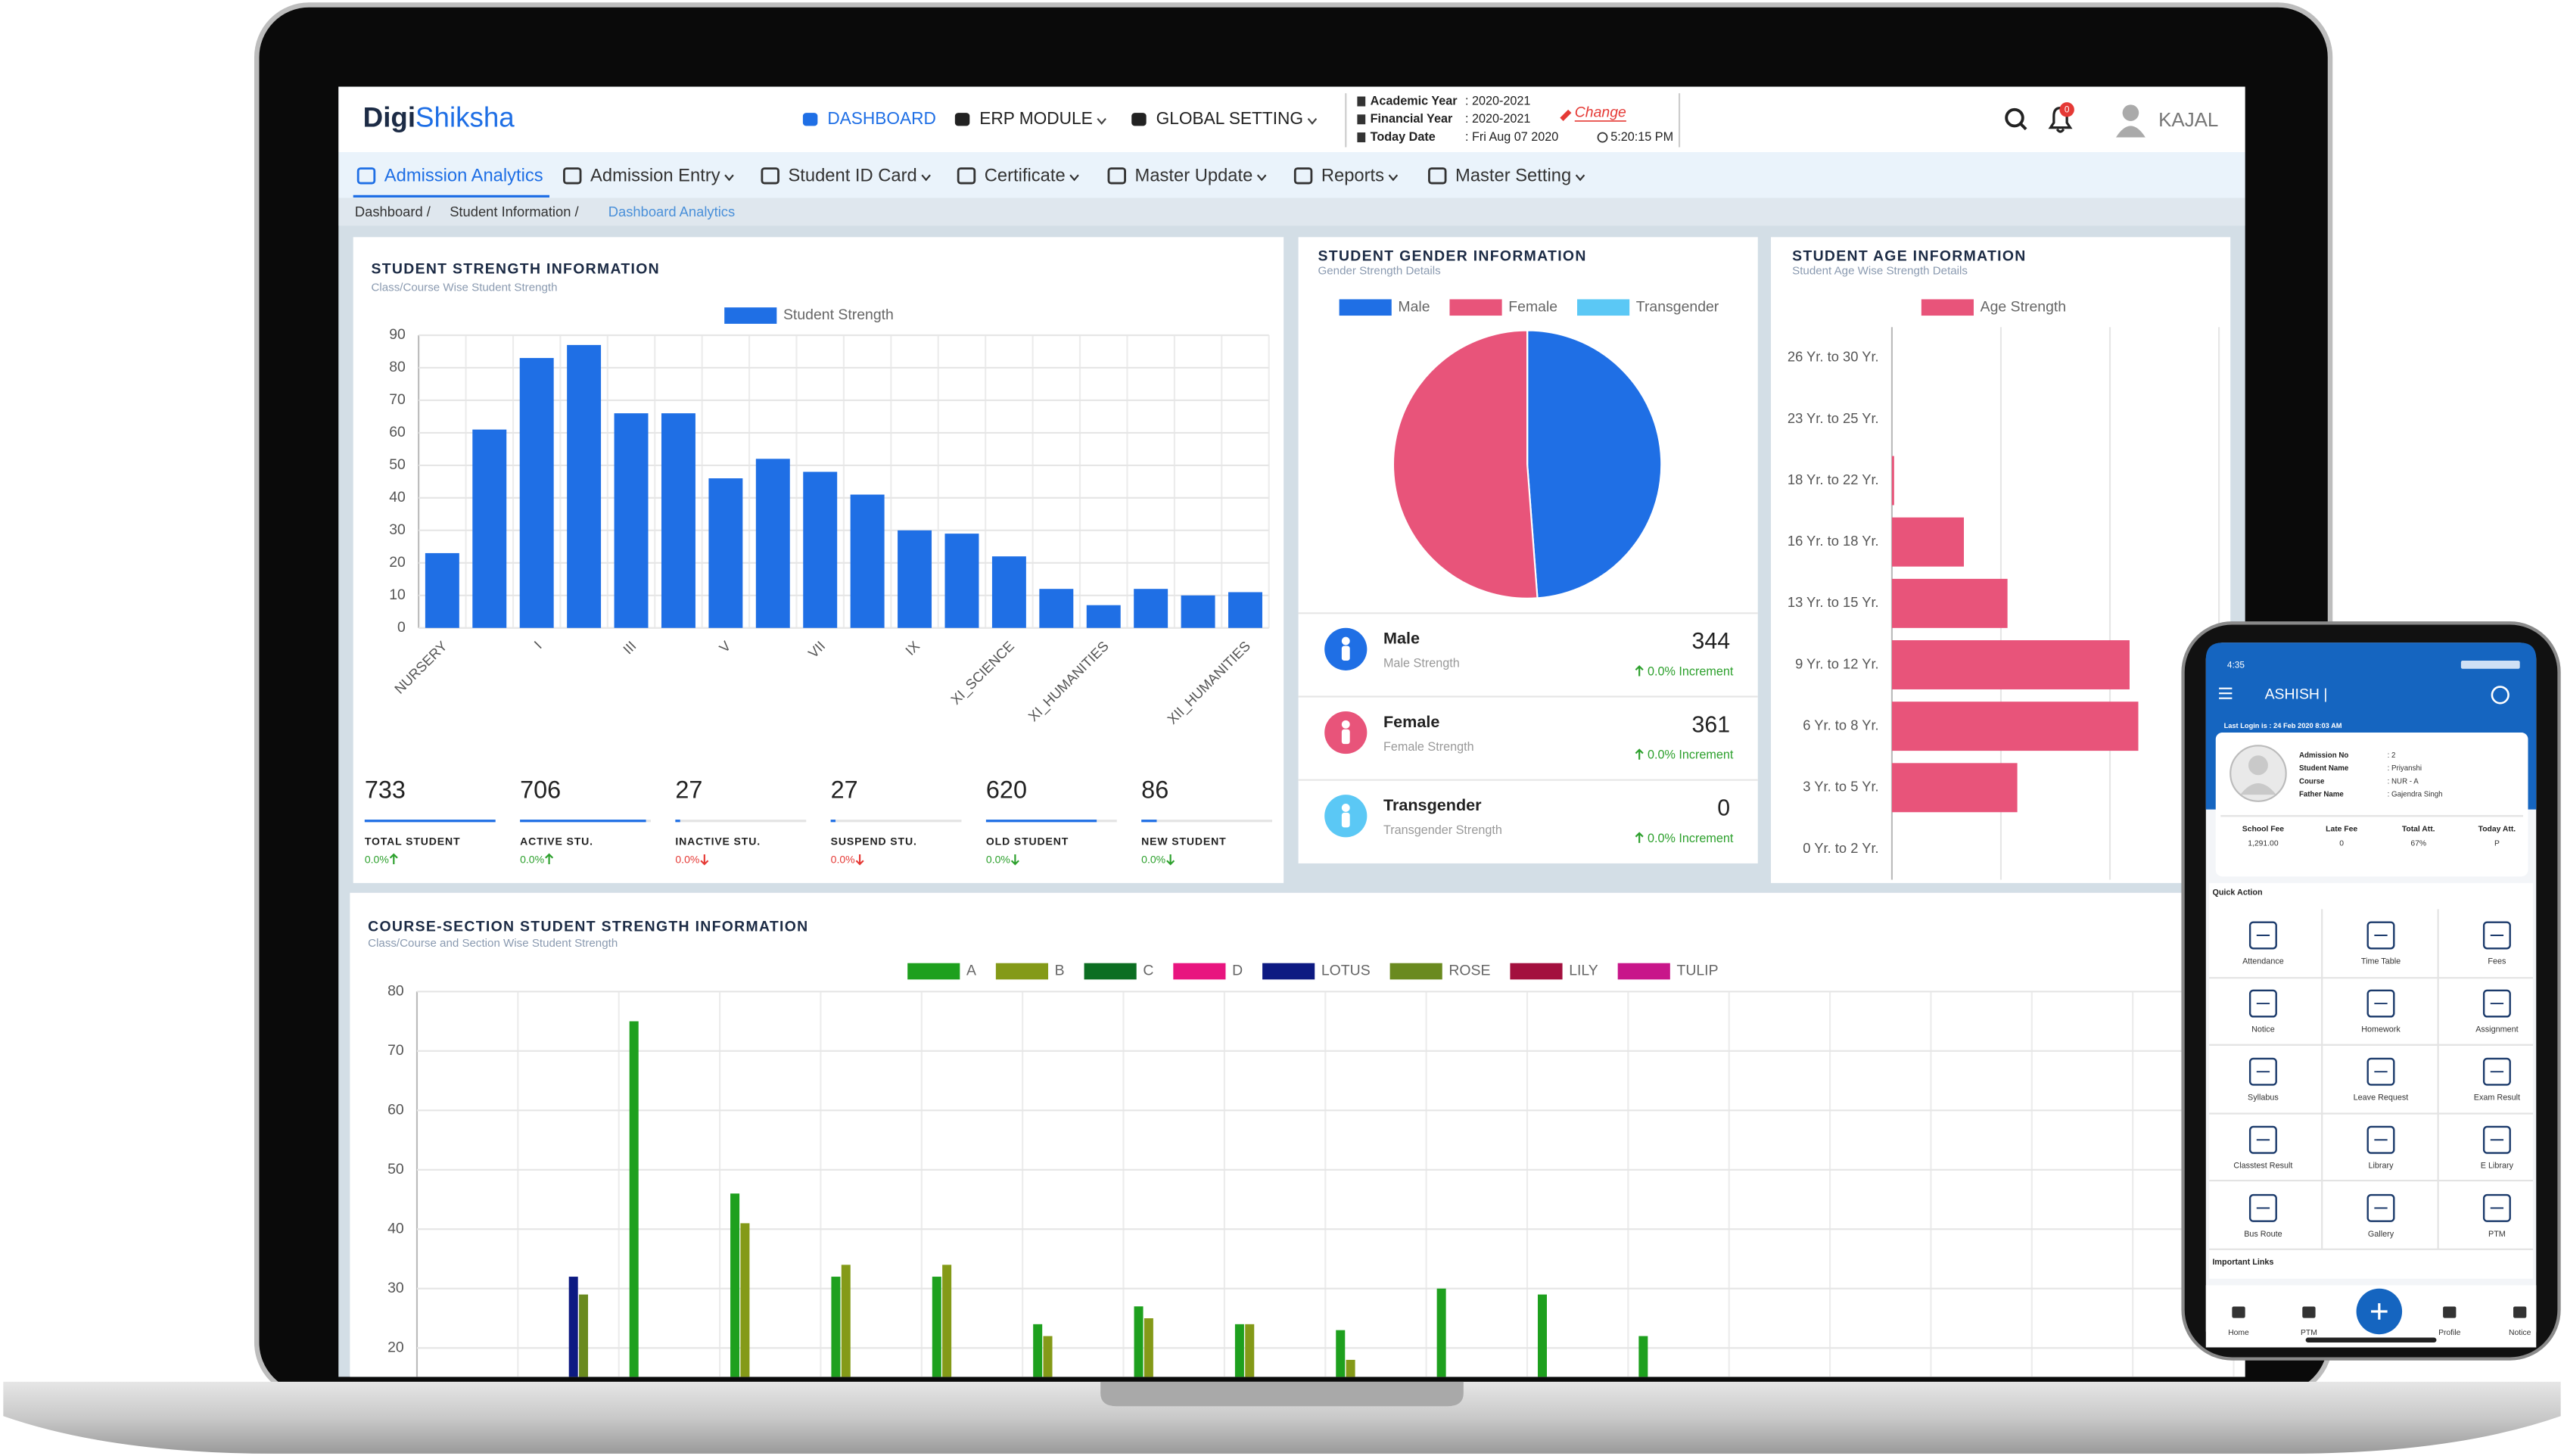 The height and width of the screenshot is (1456, 2564). I want to click on y-tick-label: 50, so click(397, 465).